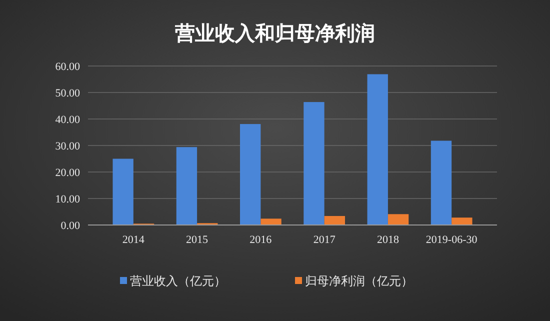 The image size is (550, 321). What do you see at coordinates (133, 240) in the screenshot?
I see `x-tick-label: 2014` at bounding box center [133, 240].